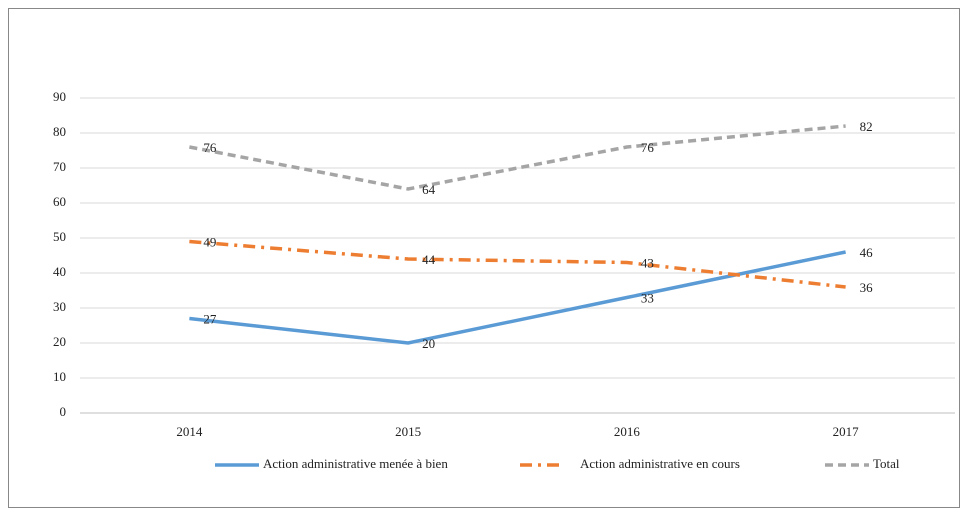 The image size is (968, 516). Describe the element at coordinates (428, 343) in the screenshot. I see `data-label: 20` at that location.